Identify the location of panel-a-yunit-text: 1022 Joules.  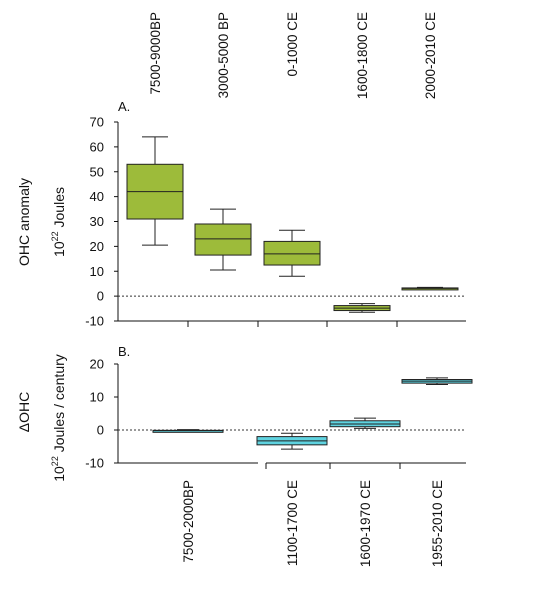
(58, 222).